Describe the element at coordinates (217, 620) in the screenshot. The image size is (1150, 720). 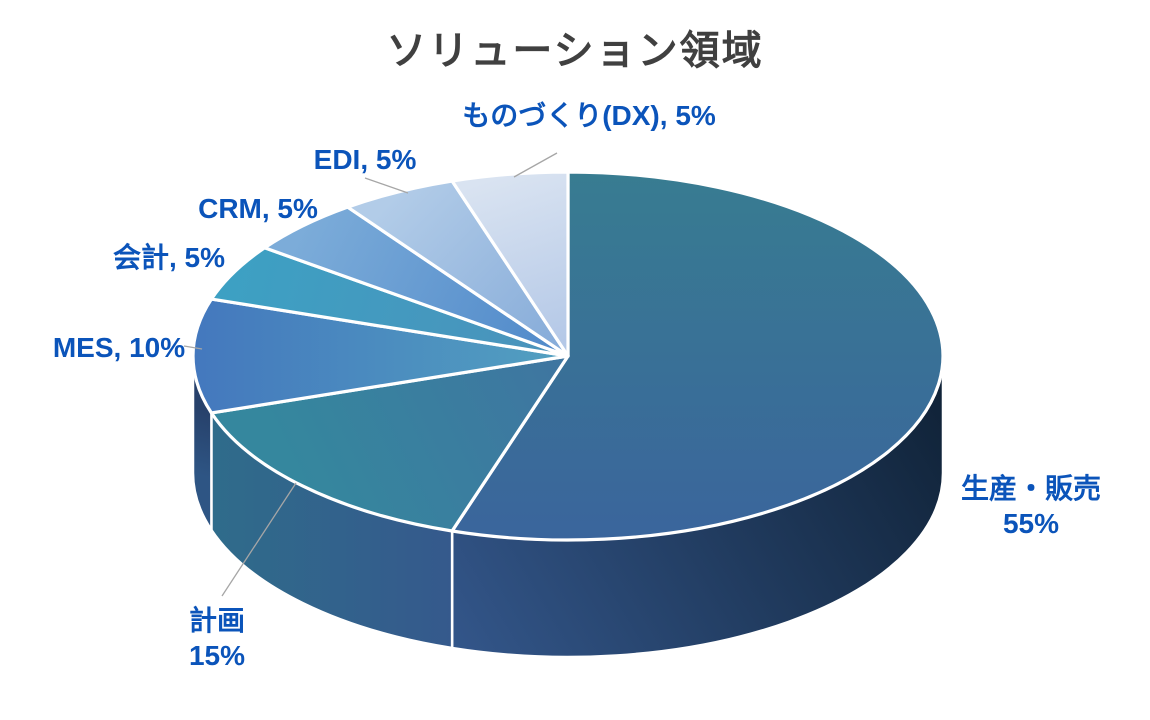
I see `data-label-keikaku-name: 計画` at that location.